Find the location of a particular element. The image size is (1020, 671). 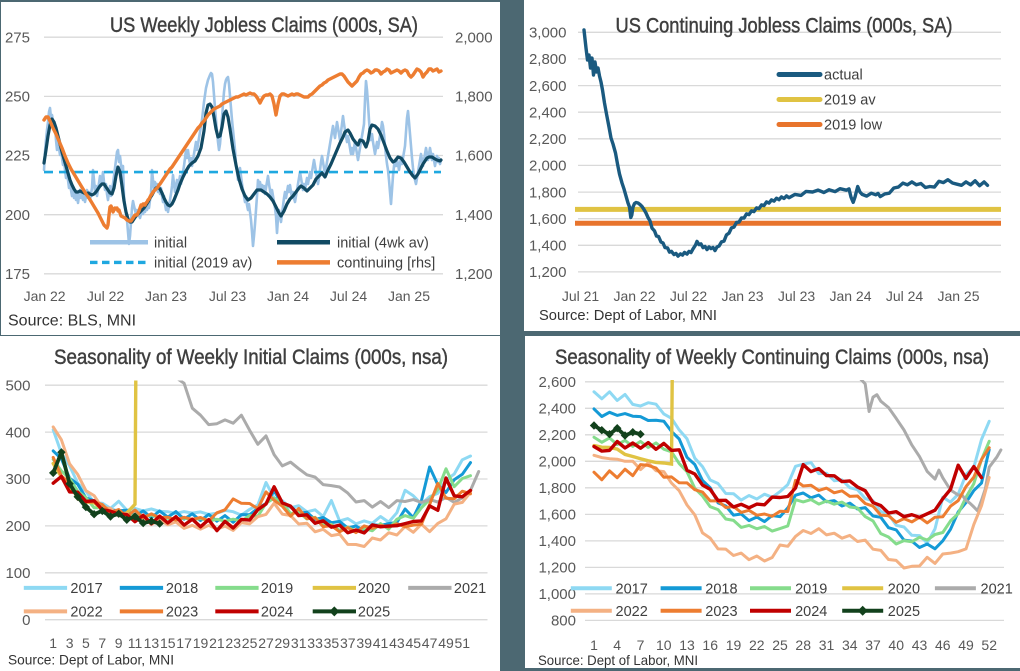

svg-text: 100 is located at coordinates (17, 573).